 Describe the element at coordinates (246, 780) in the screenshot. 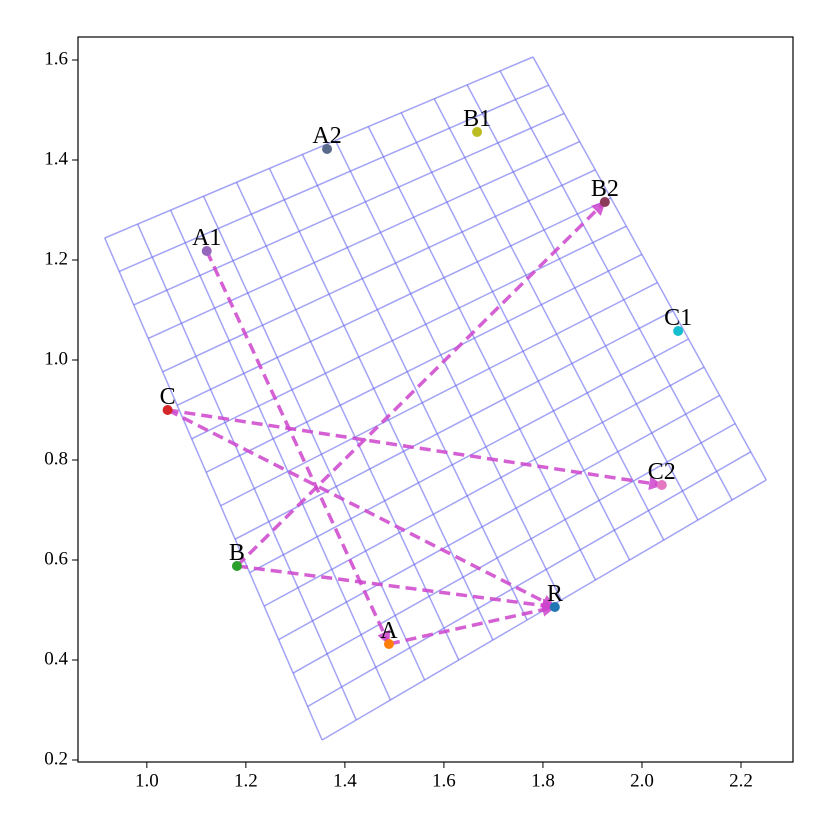

I see `x-tick-label: 1.2` at that location.